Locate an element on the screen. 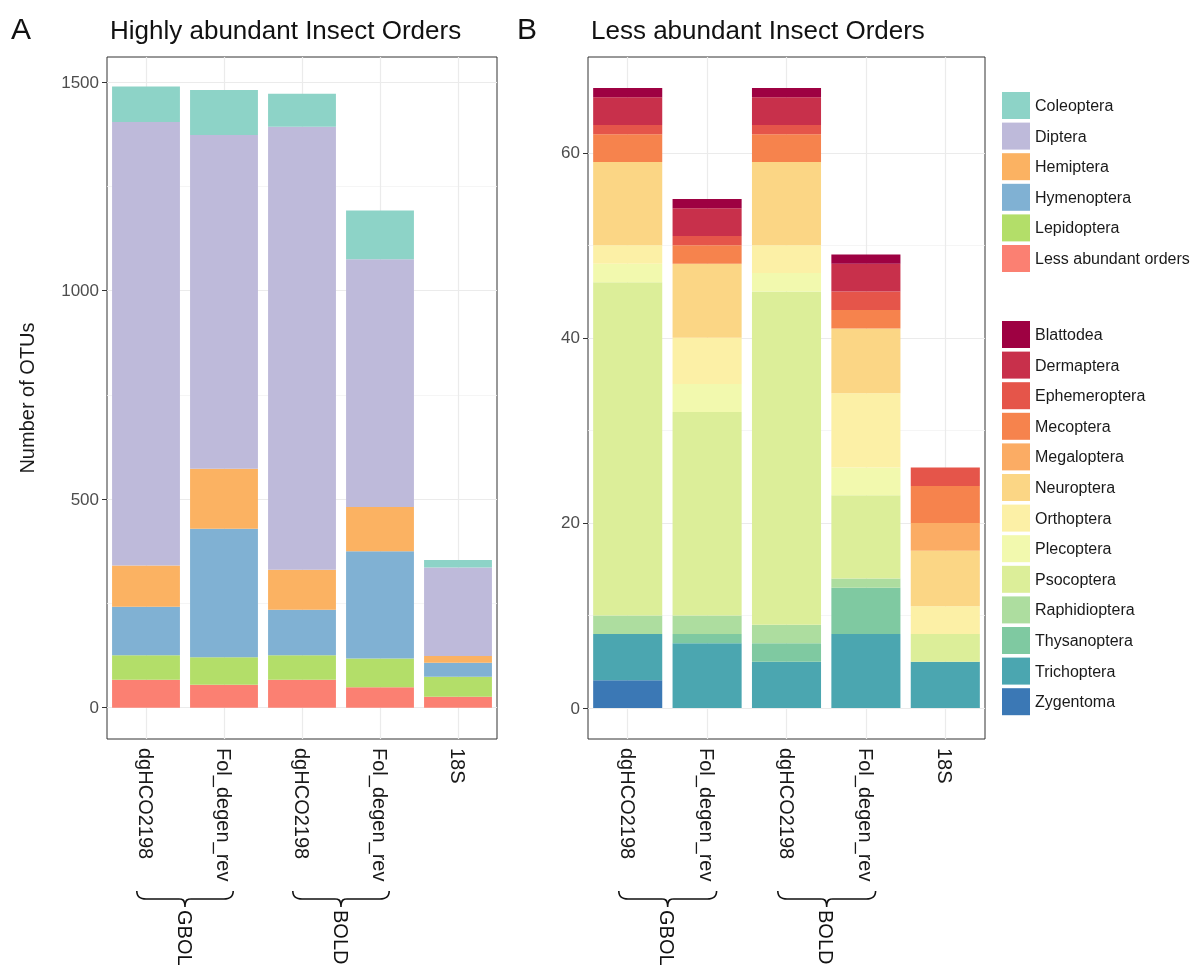  text: GBOL is located at coordinates (185, 938).